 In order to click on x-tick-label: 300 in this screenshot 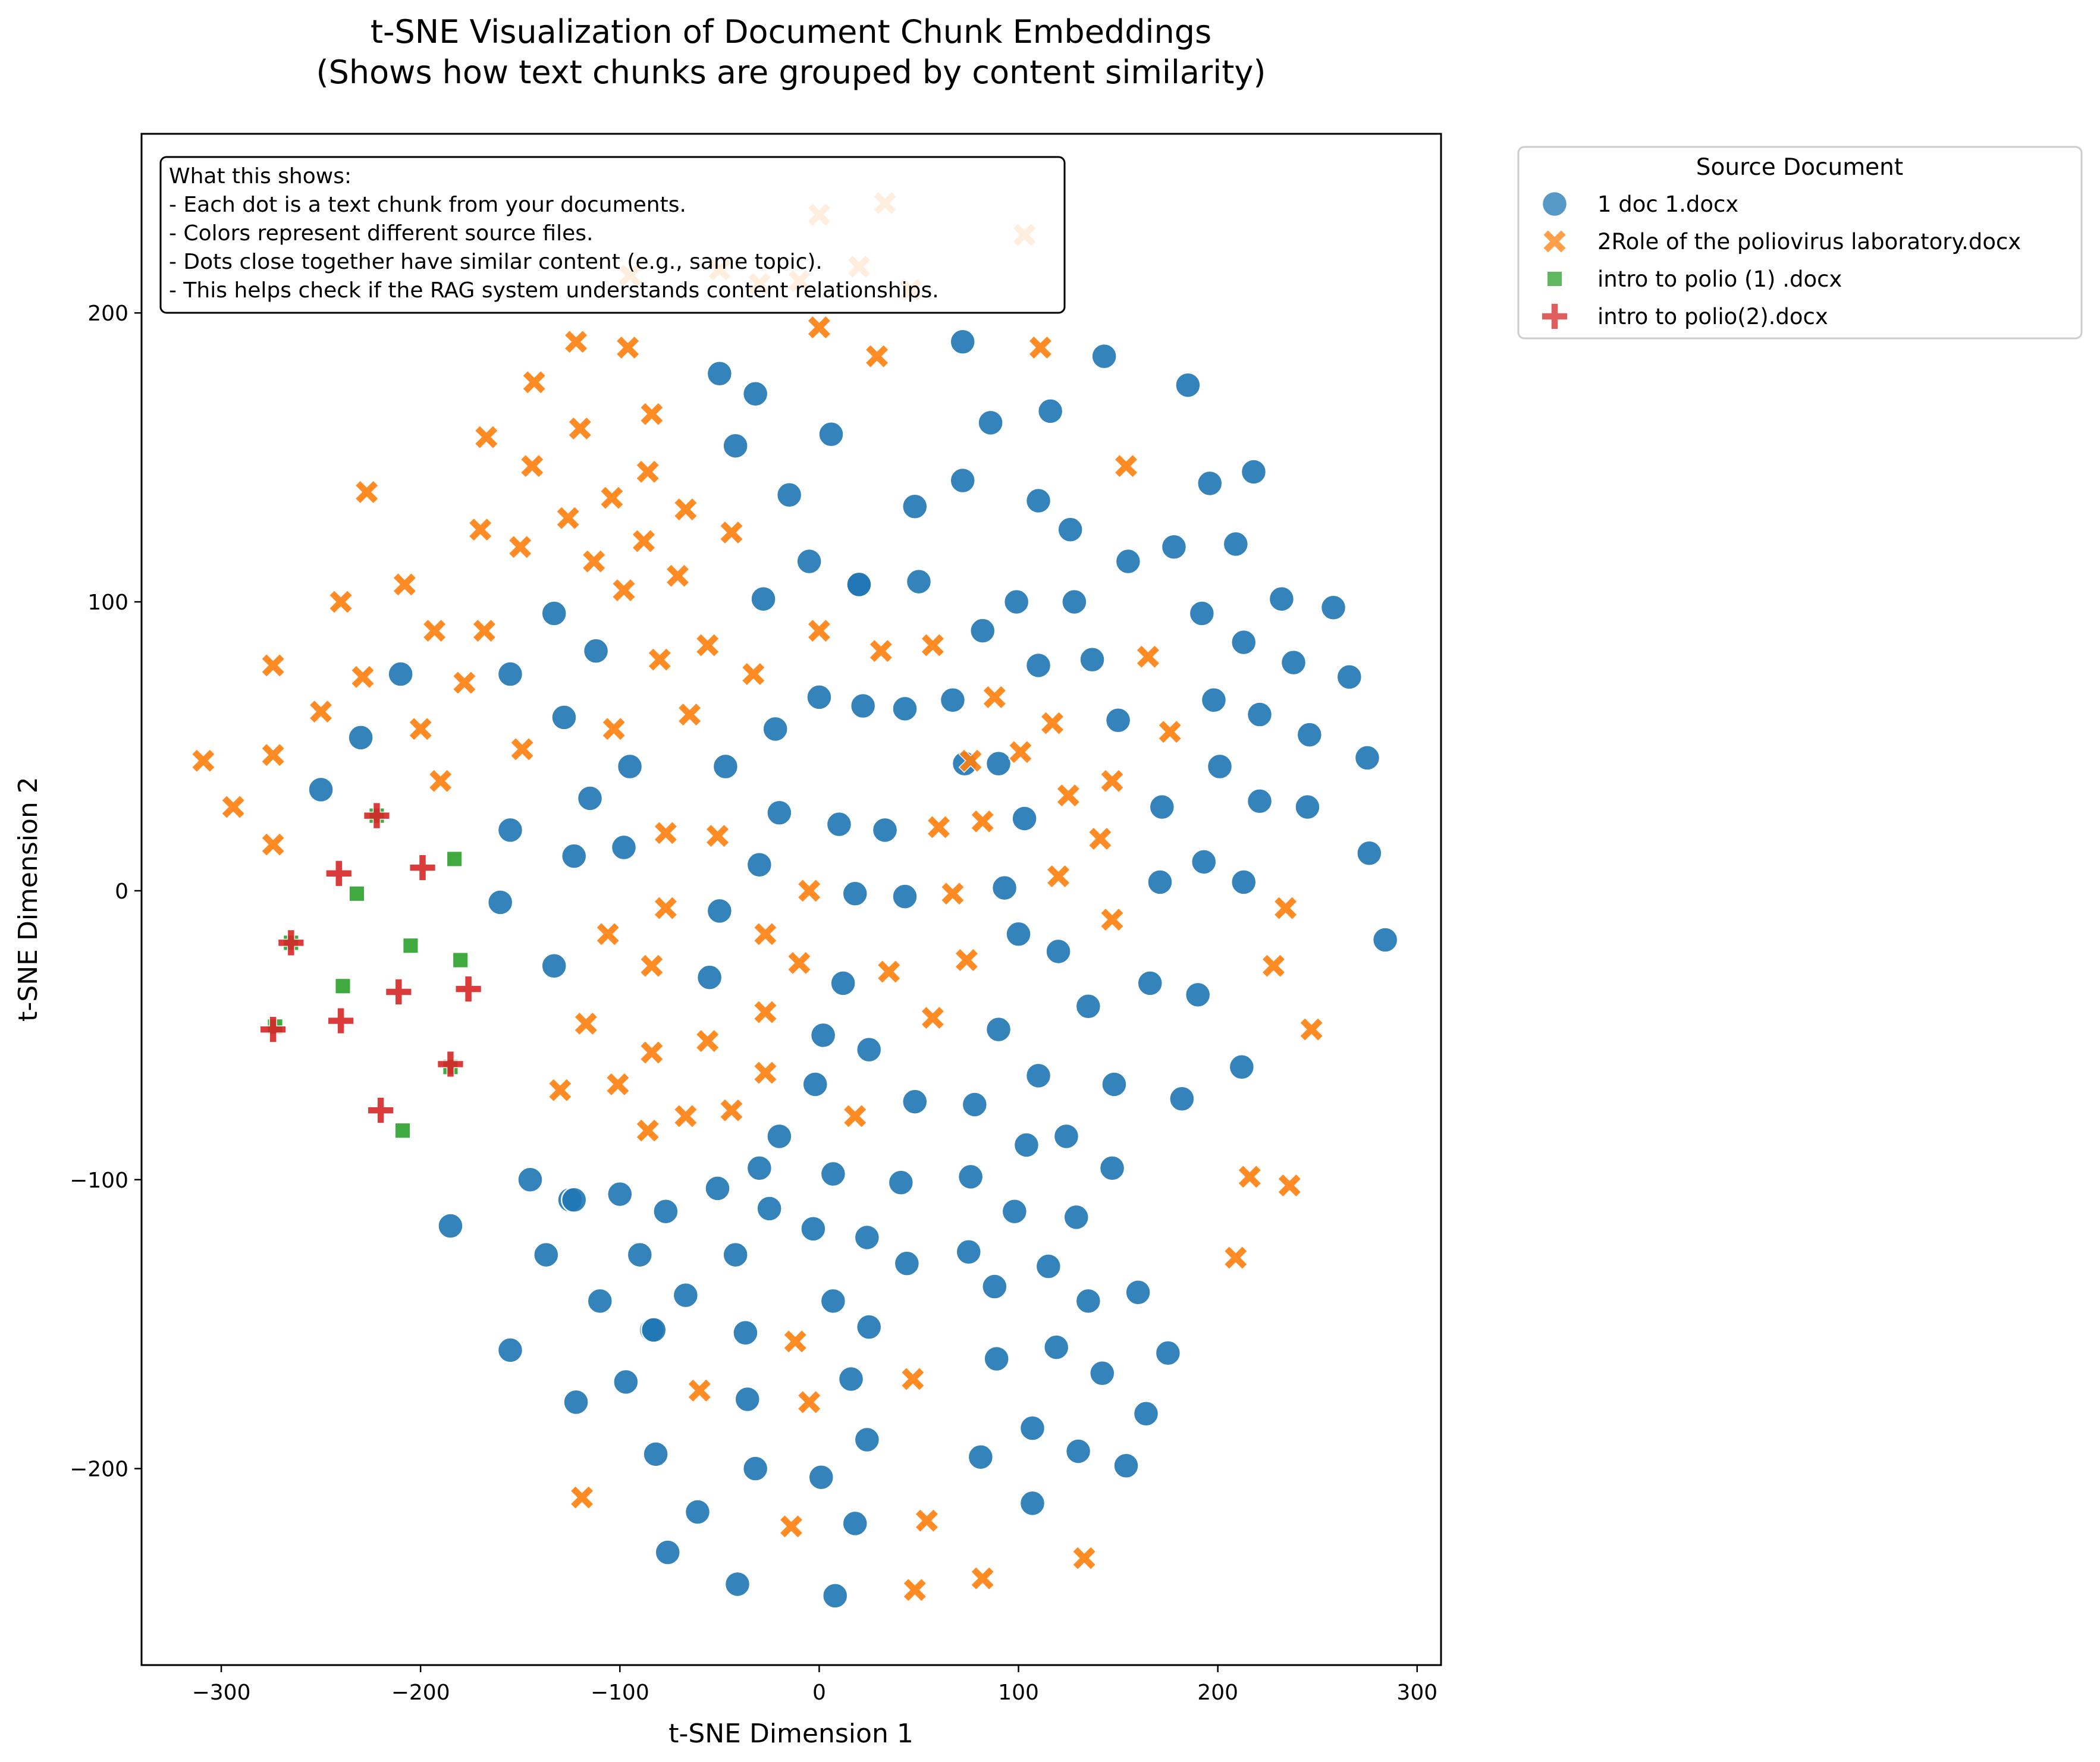, I will do `click(1416, 1693)`.